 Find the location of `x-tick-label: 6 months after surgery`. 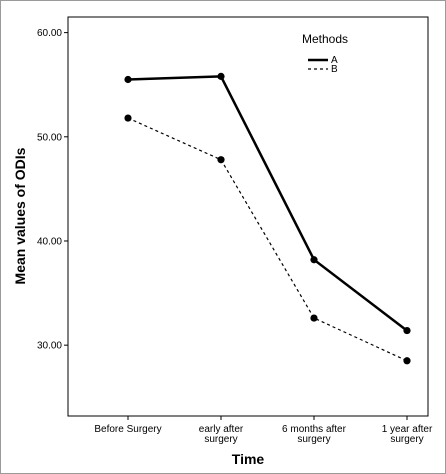

x-tick-label: 6 months after surgery is located at coordinates (314, 434).